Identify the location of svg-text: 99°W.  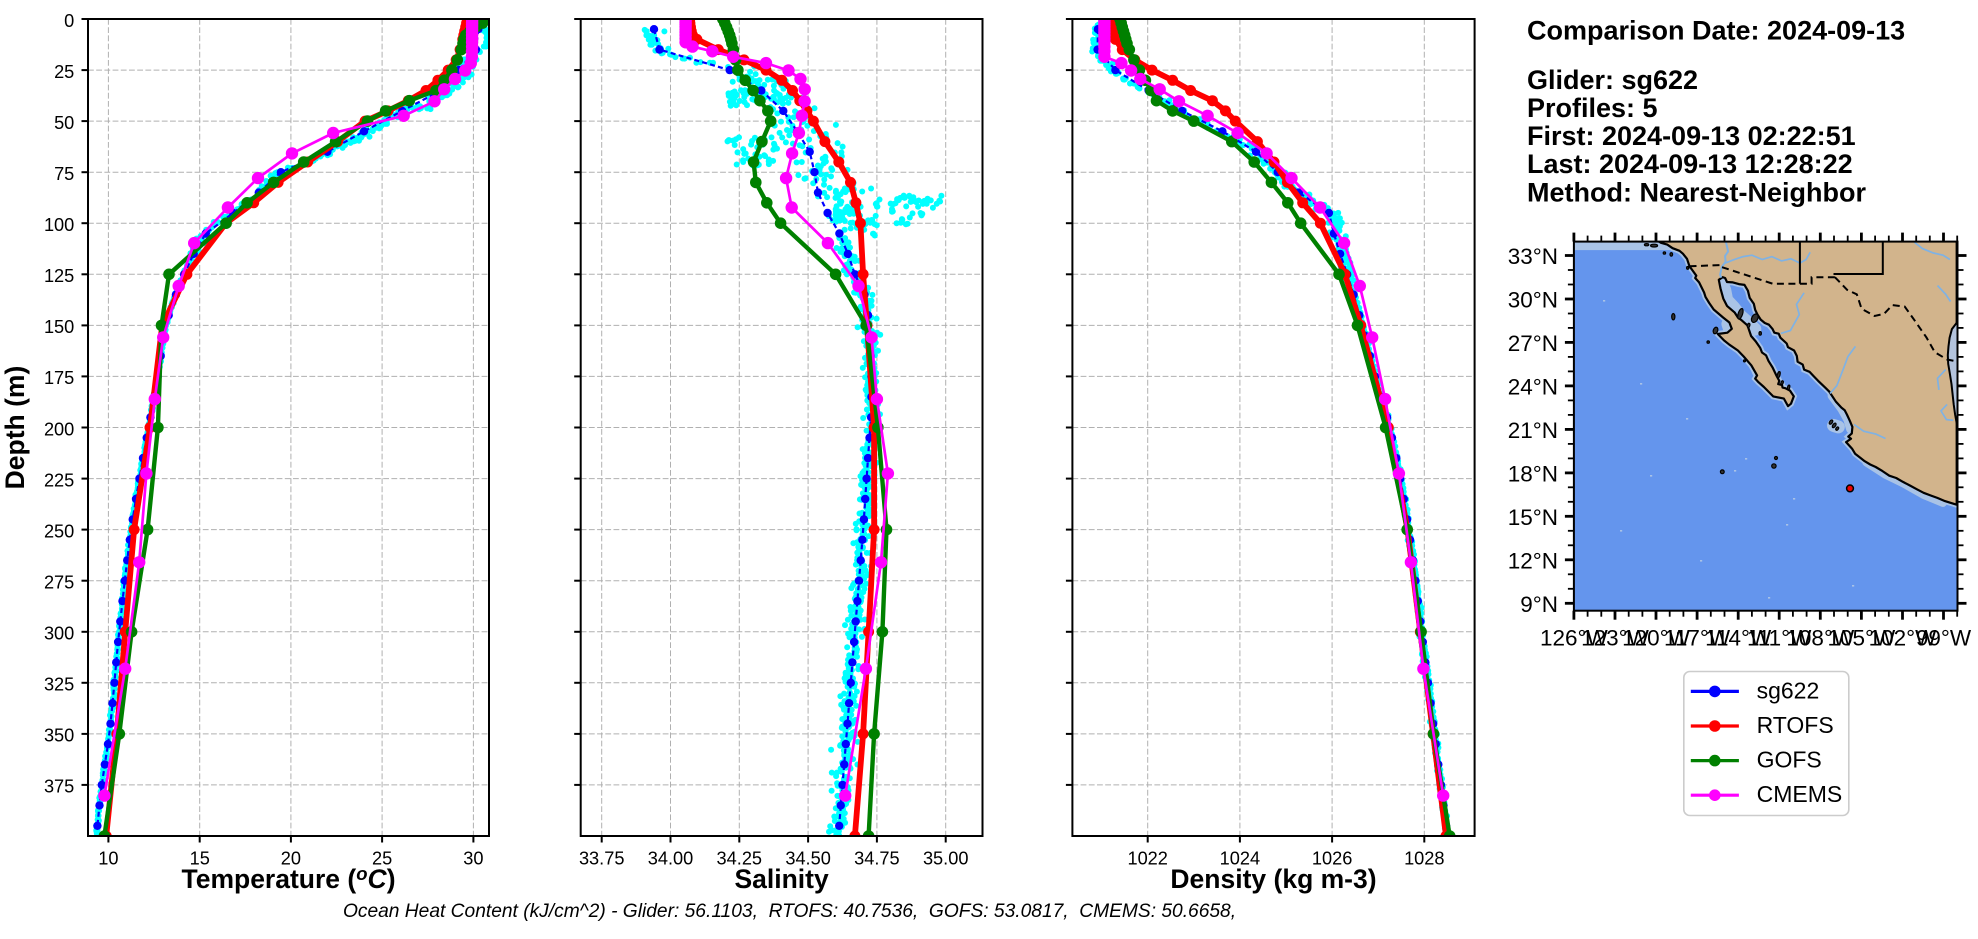
(1944, 638).